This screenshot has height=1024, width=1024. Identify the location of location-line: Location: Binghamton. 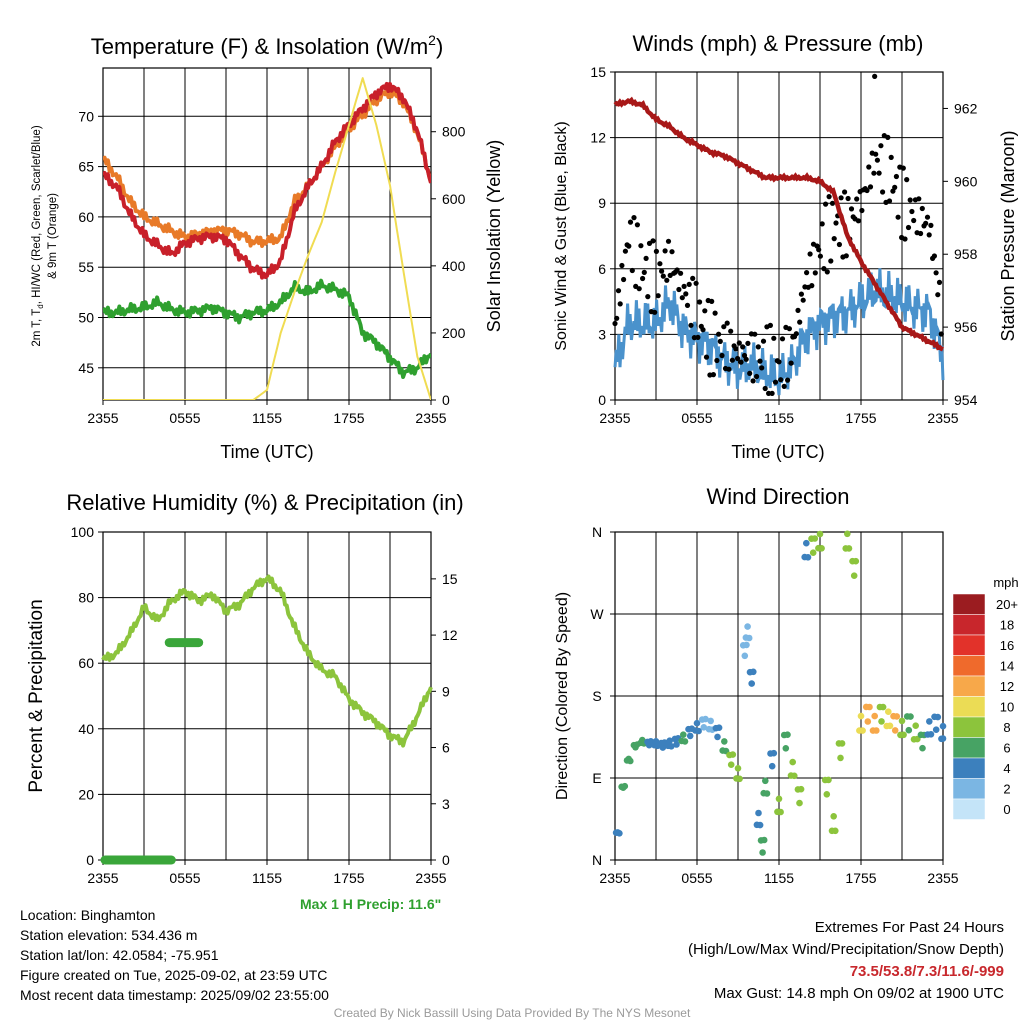
(88, 915).